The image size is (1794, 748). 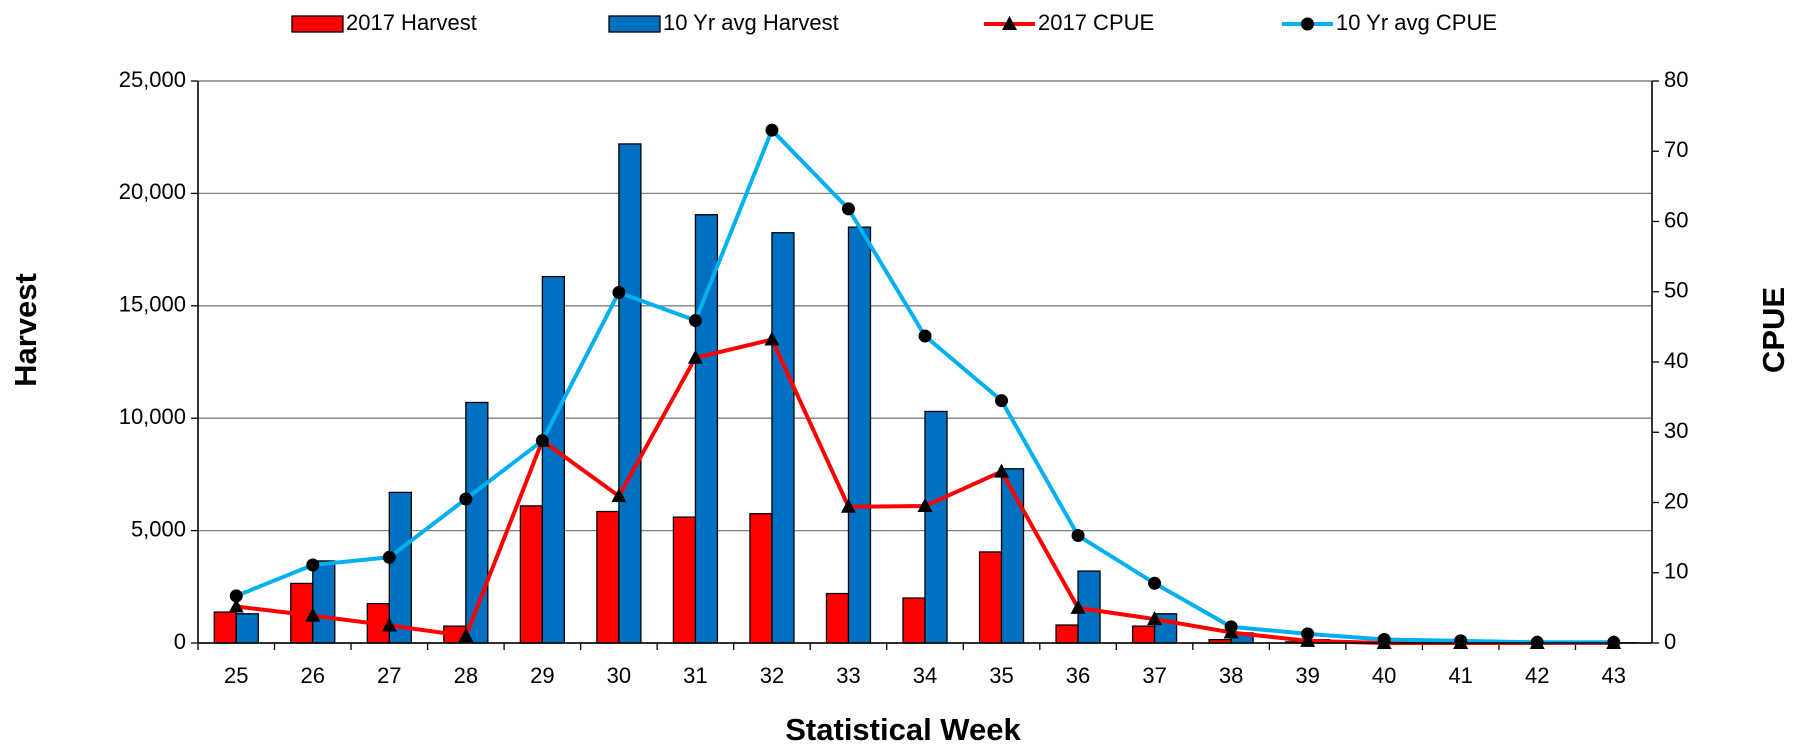 I want to click on y2-tick-label: 70, so click(x=1676, y=149).